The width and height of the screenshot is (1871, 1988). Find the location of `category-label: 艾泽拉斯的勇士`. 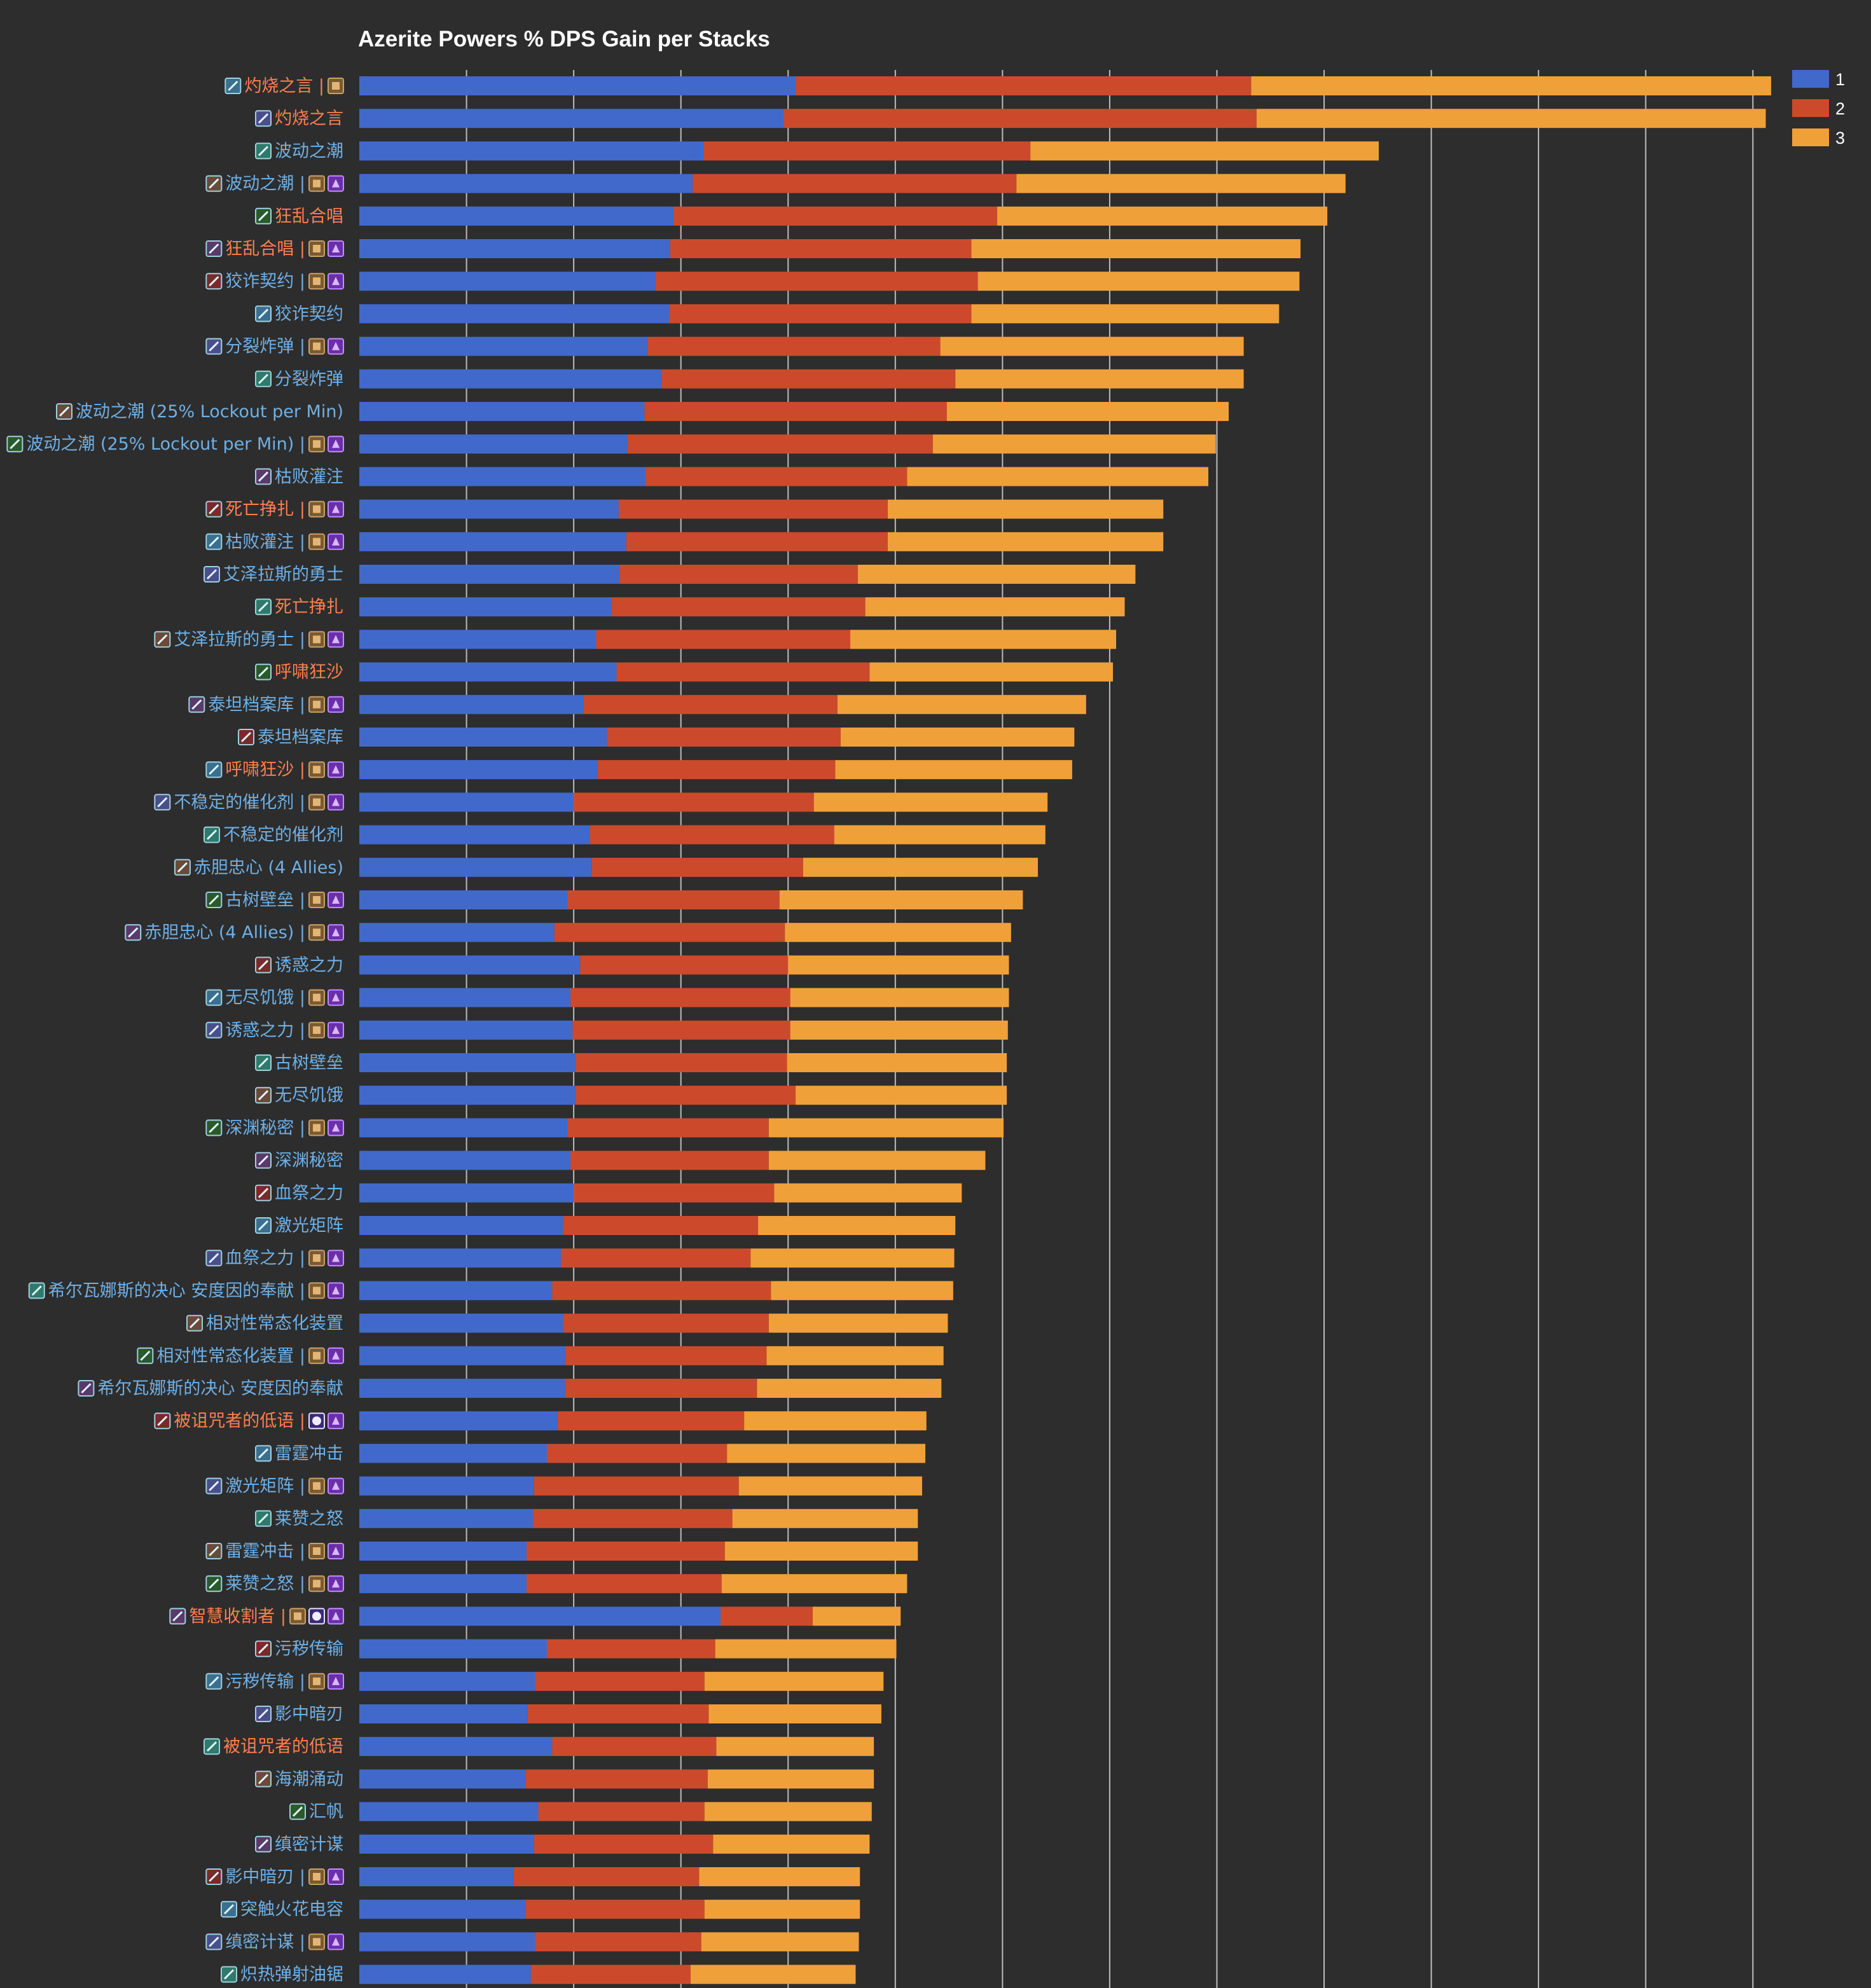

category-label: 艾泽拉斯的勇士 is located at coordinates (283, 574).